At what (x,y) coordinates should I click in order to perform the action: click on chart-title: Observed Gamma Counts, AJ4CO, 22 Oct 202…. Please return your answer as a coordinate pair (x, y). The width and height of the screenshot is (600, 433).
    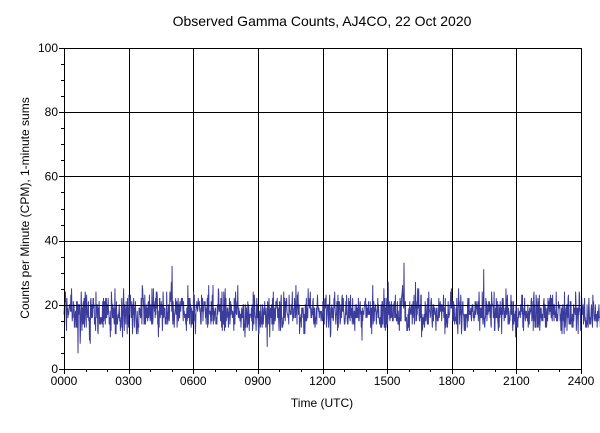
    Looking at the image, I should click on (322, 21).